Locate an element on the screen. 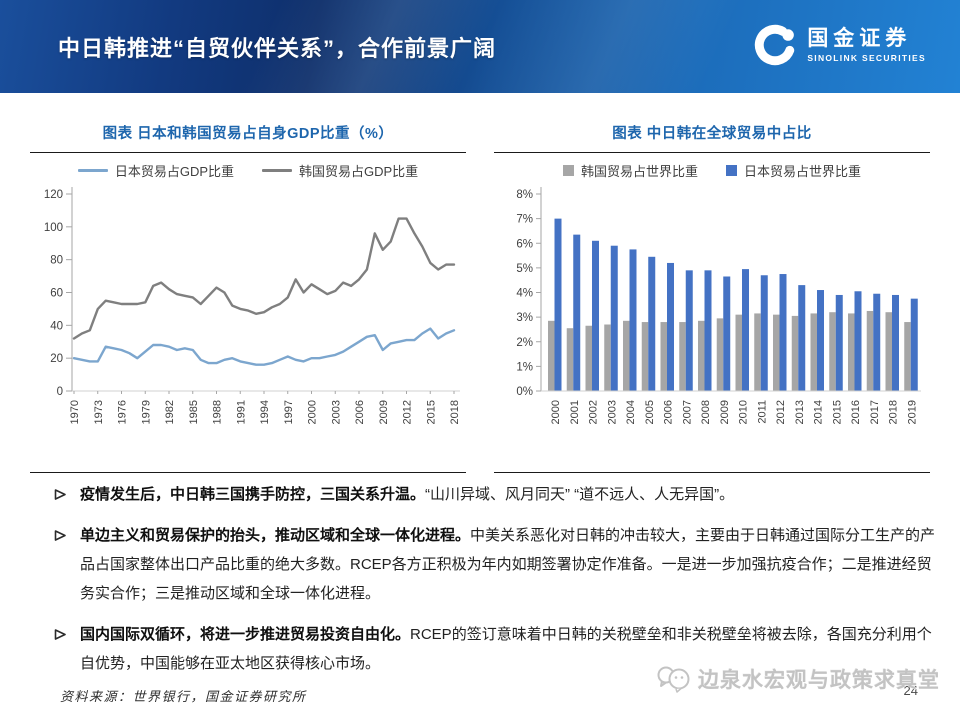  svg-text: 1976 is located at coordinates (123, 412).